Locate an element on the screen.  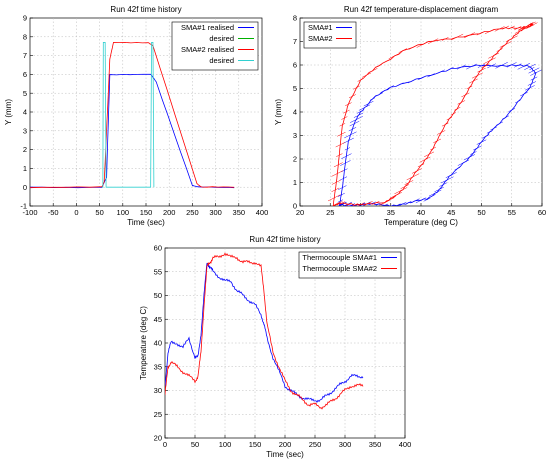
chart-0-y-tick-label: 1 is located at coordinates (25, 168).